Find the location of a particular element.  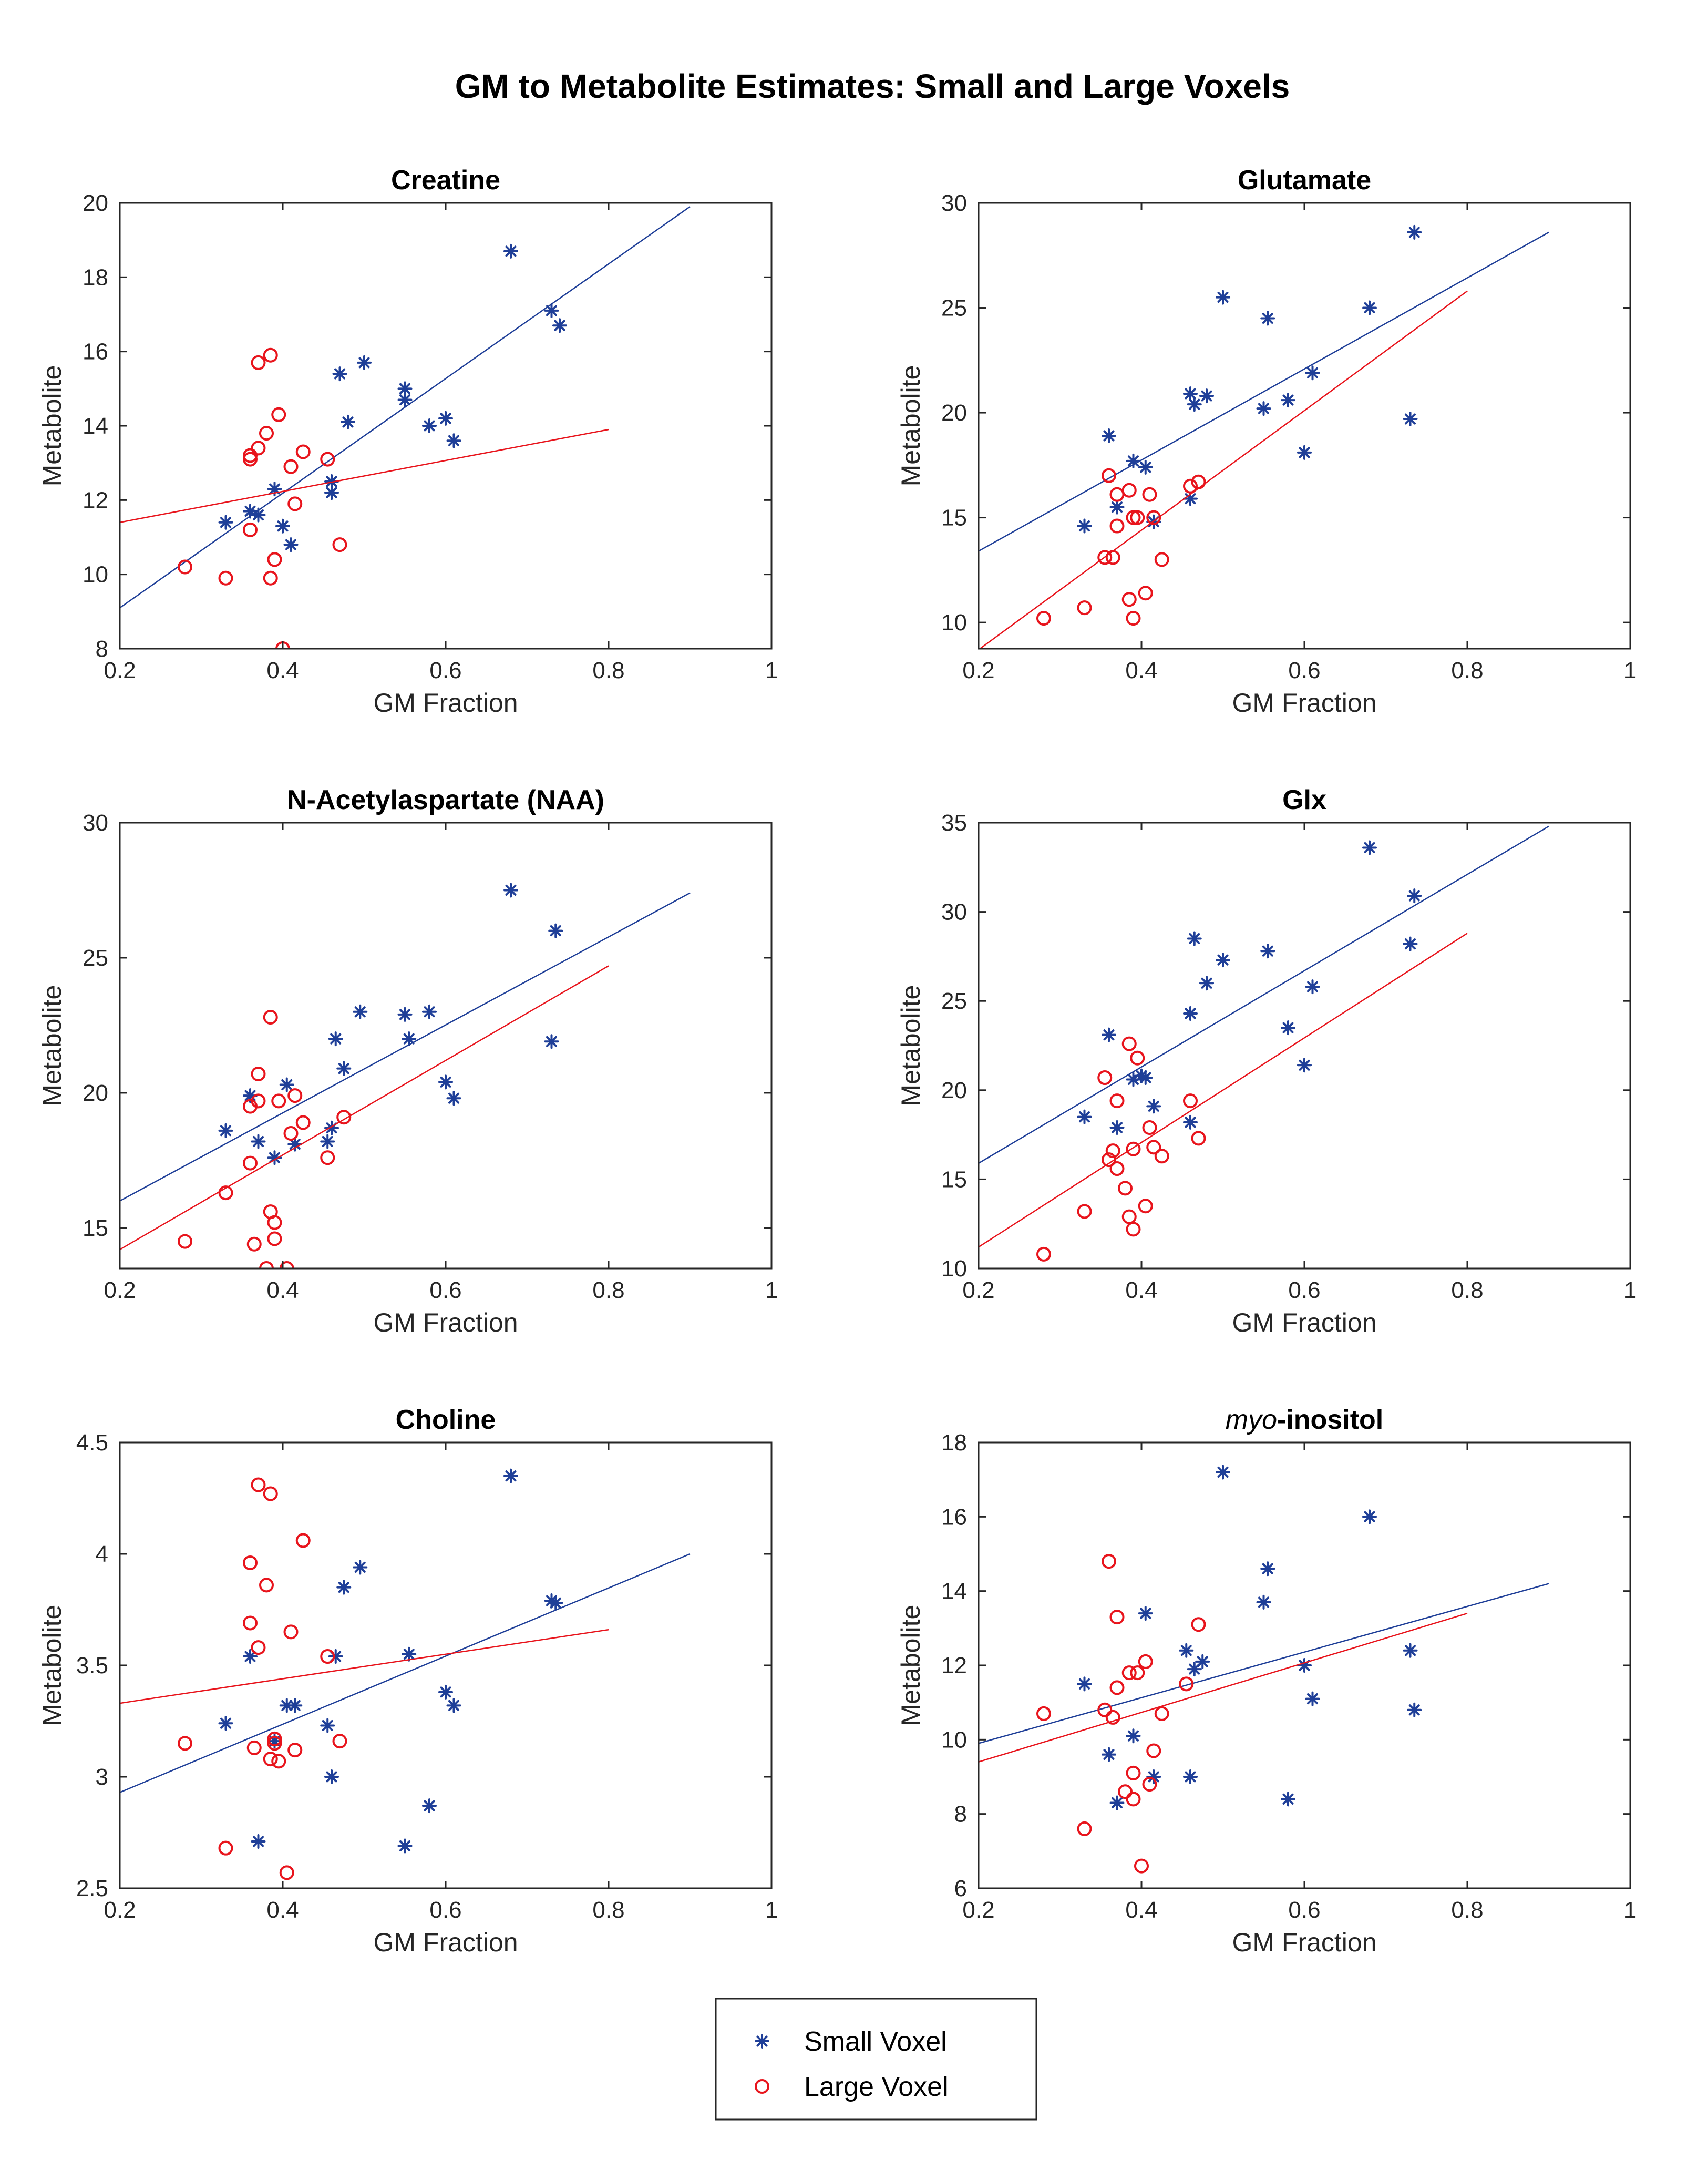

axes-background is located at coordinates (1304, 1045).